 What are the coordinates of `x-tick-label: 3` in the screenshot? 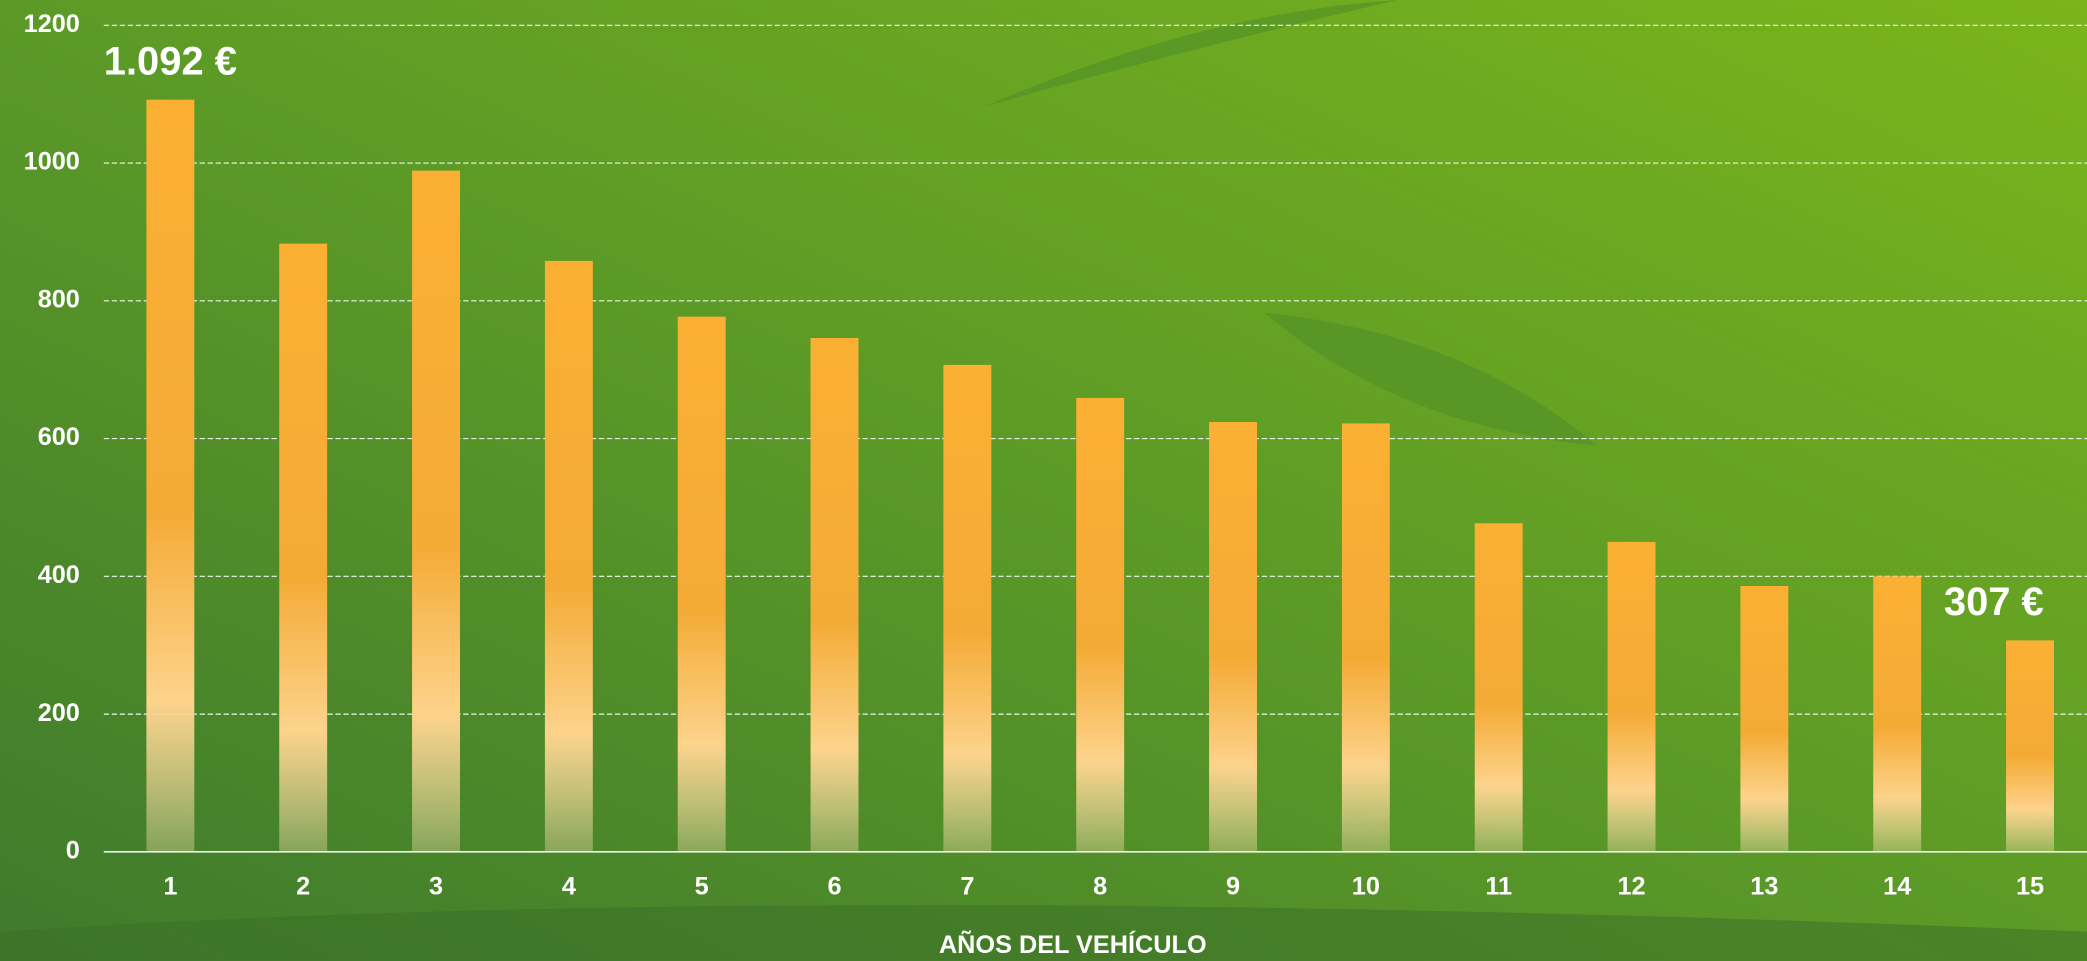 It's located at (436, 886).